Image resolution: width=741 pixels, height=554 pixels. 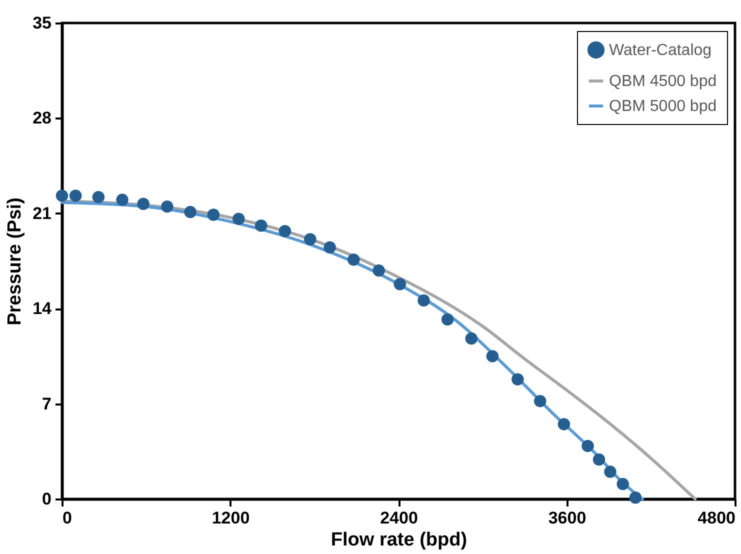 I want to click on y-axis-title: Pressure (Psi), so click(x=15, y=262).